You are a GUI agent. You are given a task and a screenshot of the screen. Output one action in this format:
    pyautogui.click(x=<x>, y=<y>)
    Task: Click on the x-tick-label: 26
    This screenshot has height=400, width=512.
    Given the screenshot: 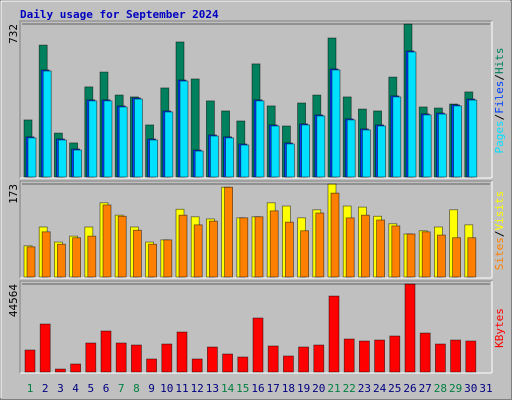 What is the action you would take?
    pyautogui.click(x=409, y=388)
    